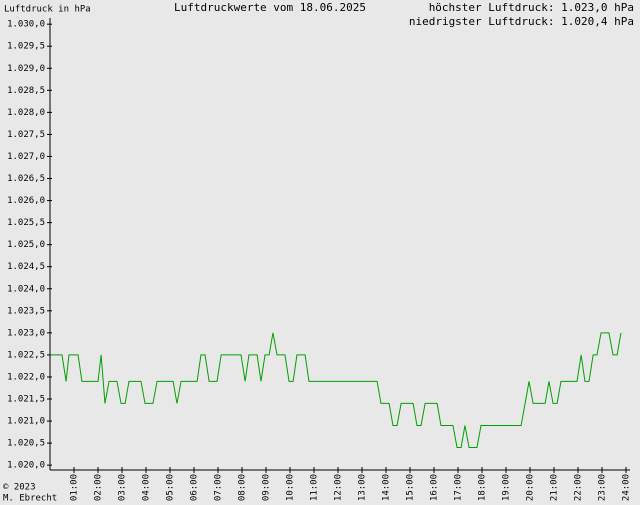 This screenshot has height=505, width=640. Describe the element at coordinates (26, 377) in the screenshot. I see `y-tick-label: 1.022,0` at that location.